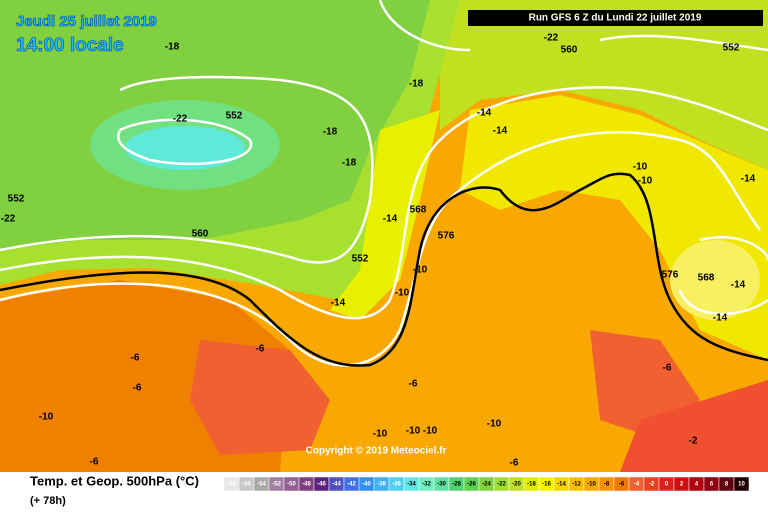 The image size is (768, 517). Describe the element at coordinates (637, 485) in the screenshot. I see `scale-label: -4` at that location.